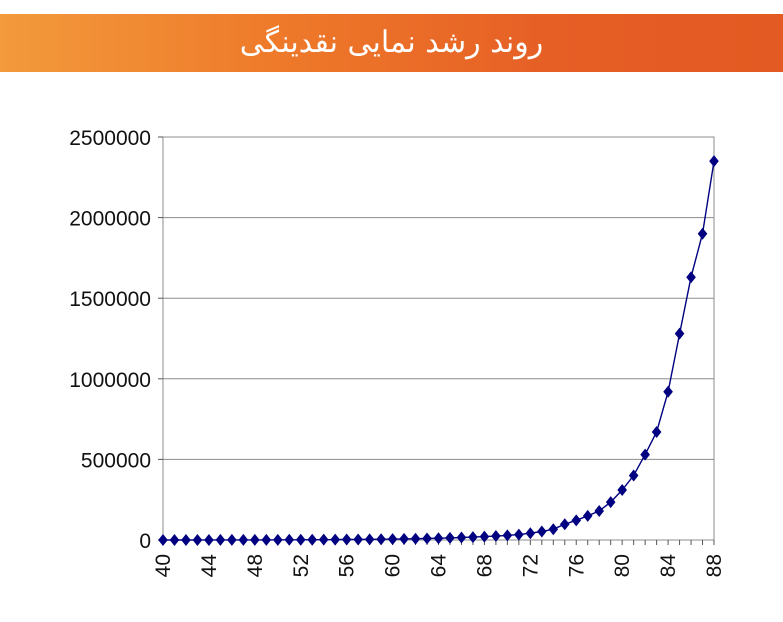 This screenshot has width=783, height=622. I want to click on x-tick-label: 60, so click(393, 565).